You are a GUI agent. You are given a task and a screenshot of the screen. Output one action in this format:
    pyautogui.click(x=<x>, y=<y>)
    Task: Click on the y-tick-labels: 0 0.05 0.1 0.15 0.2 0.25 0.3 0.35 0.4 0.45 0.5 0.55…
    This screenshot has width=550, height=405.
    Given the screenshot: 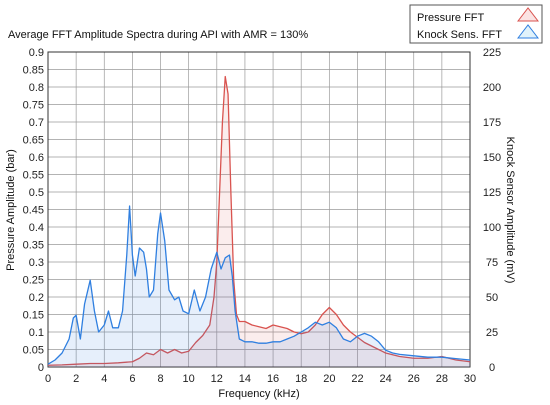 What is the action you would take?
    pyautogui.click(x=33, y=210)
    